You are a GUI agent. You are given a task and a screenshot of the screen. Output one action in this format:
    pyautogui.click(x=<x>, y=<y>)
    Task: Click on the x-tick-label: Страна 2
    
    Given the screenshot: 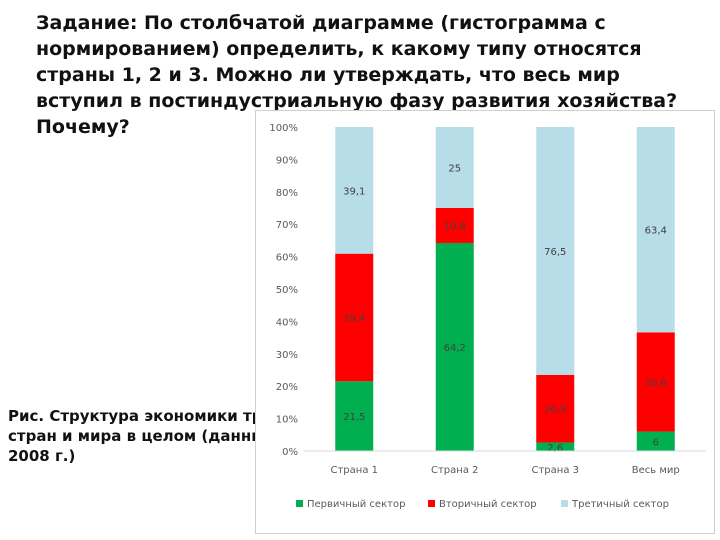 What is the action you would take?
    pyautogui.click(x=455, y=470)
    